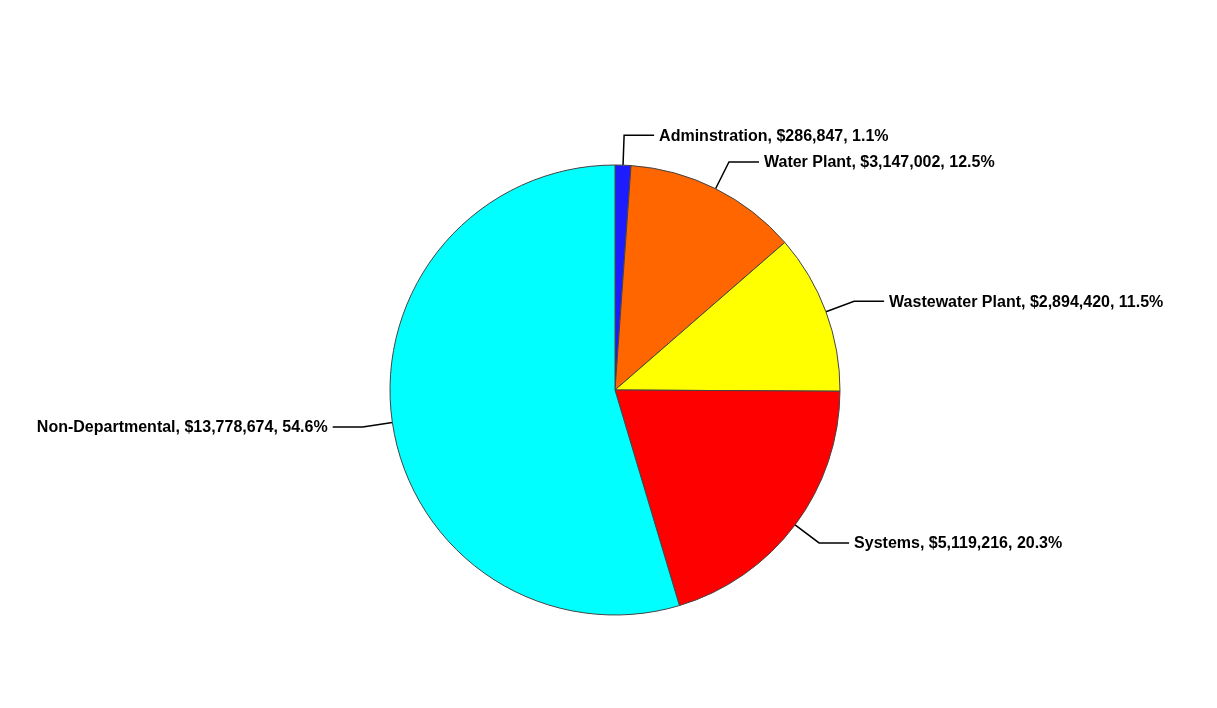  What do you see at coordinates (958, 543) in the screenshot?
I see `slice-label: Systems, $5,119,216, 20.3%` at bounding box center [958, 543].